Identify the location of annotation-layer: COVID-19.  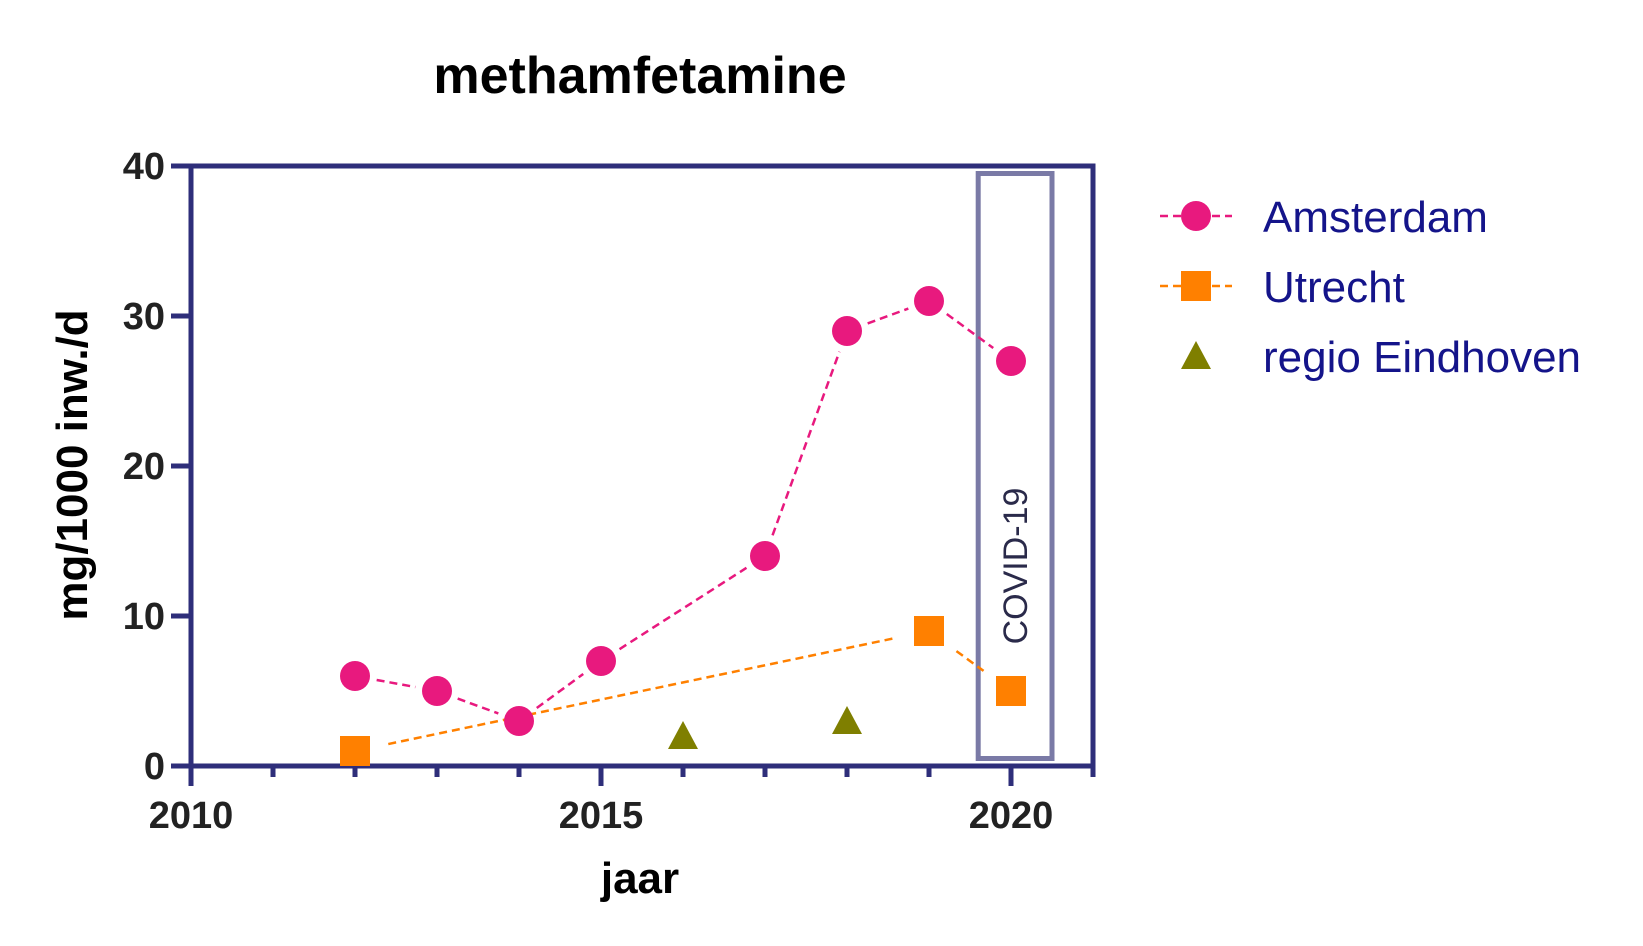
(1015, 466).